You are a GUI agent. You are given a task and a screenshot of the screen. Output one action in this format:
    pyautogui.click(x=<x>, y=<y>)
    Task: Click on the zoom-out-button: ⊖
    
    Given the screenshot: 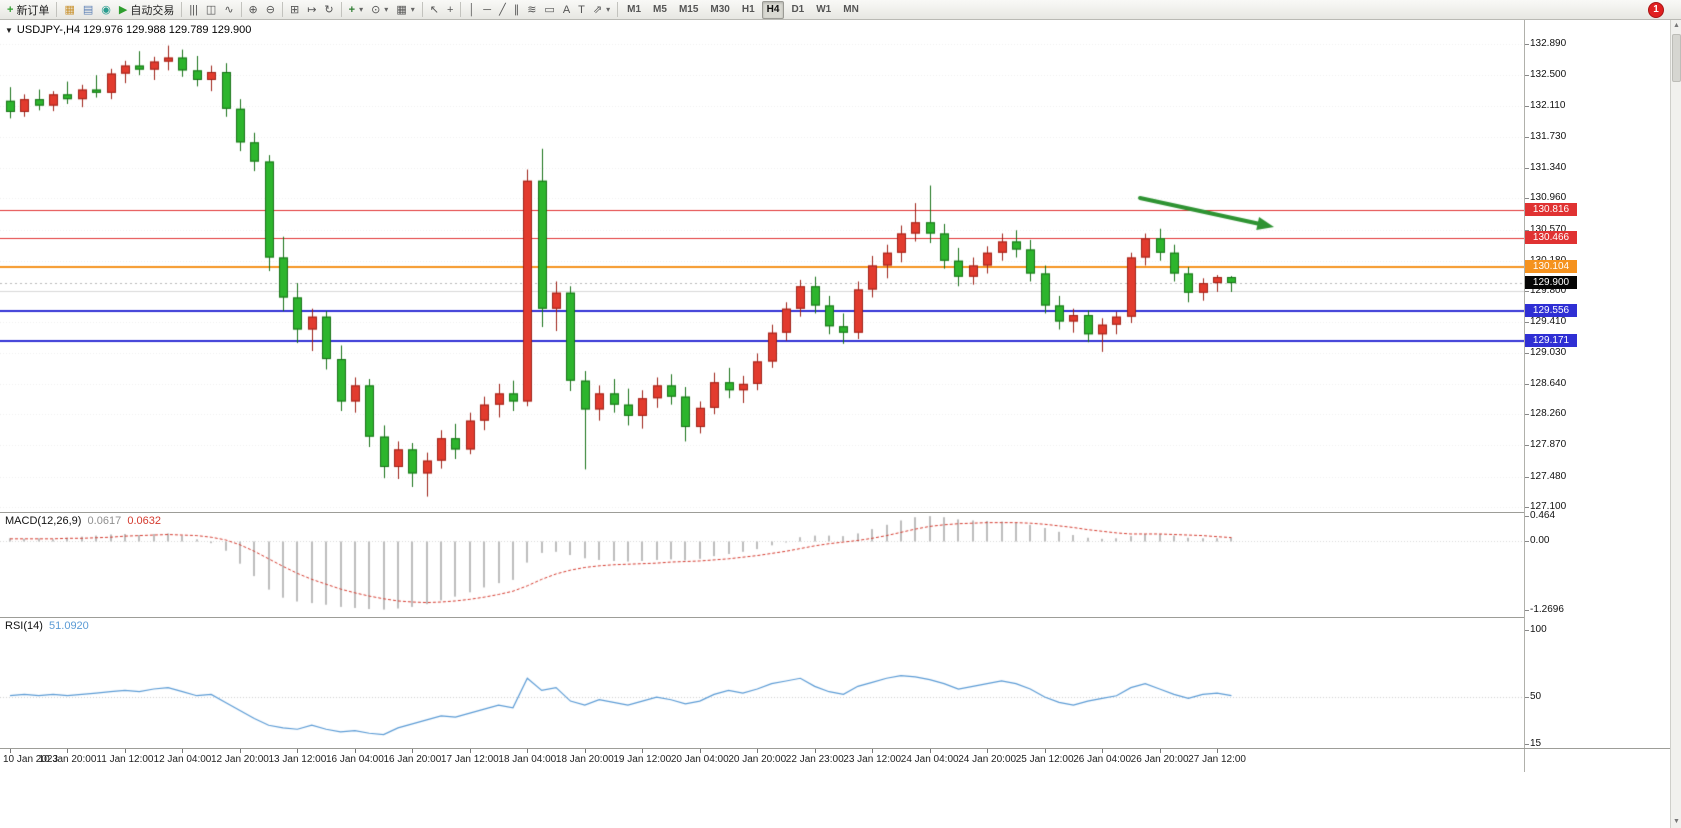 What is the action you would take?
    pyautogui.click(x=270, y=10)
    